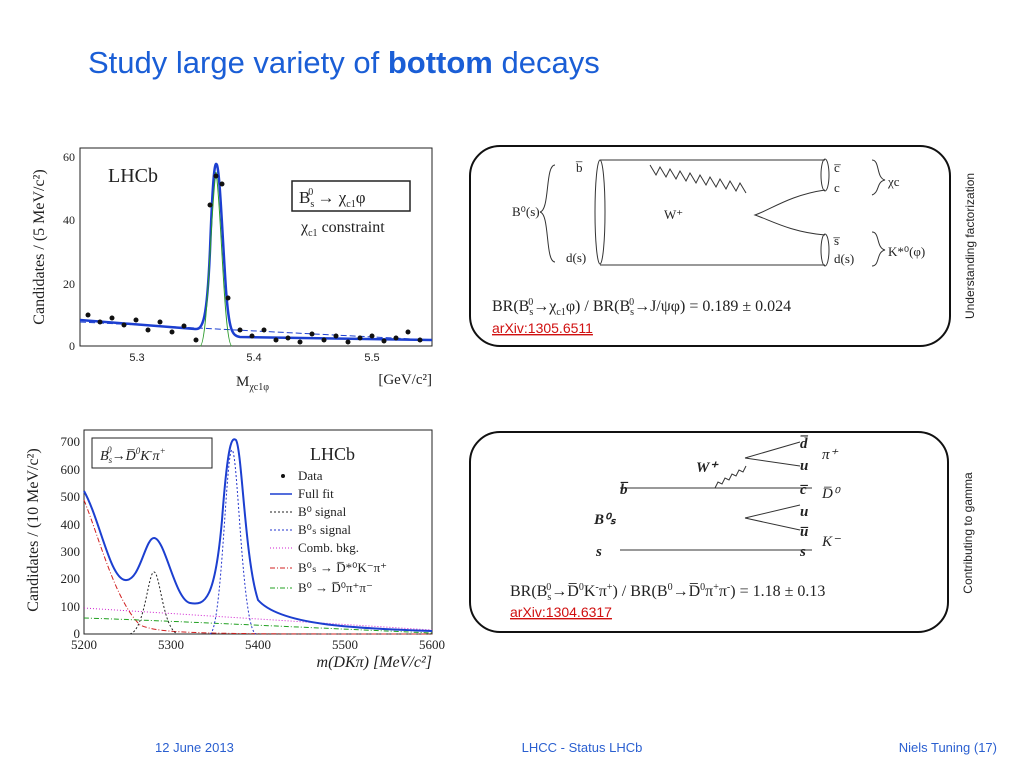  I want to click on box-text: Bs0→D̅0K-π+, so click(133, 455).